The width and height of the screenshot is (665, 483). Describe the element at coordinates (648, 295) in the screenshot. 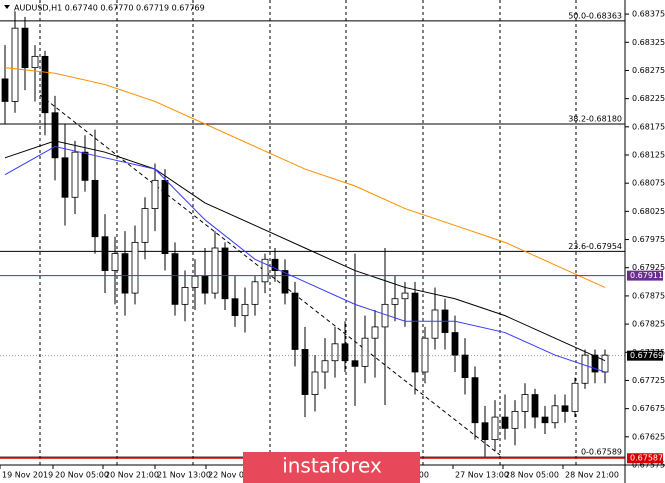

I see `y-tick-label: 0.67875` at that location.